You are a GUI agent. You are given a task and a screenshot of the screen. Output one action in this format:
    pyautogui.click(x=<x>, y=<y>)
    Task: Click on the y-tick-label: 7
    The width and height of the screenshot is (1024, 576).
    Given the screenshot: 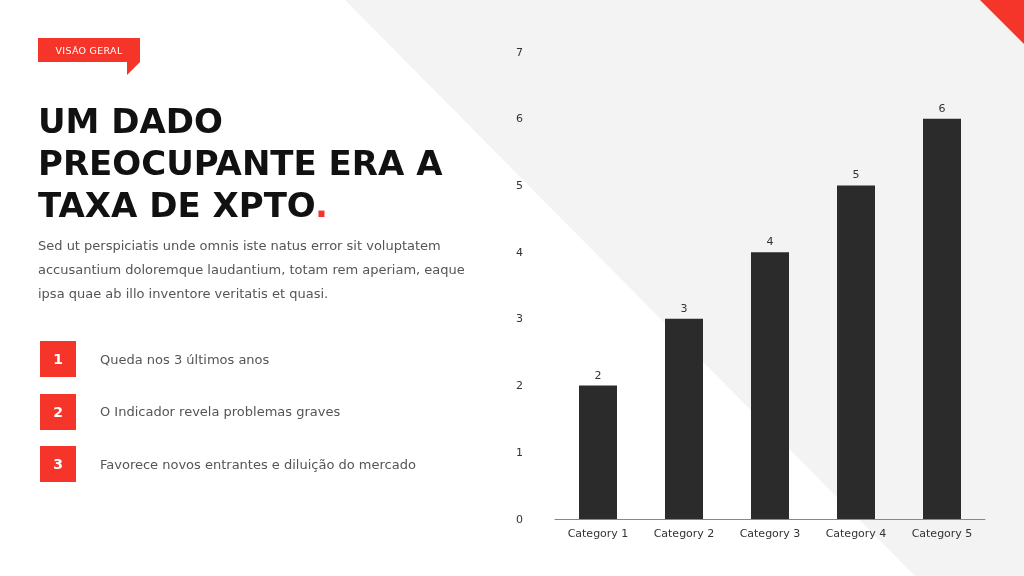 What is the action you would take?
    pyautogui.click(x=519, y=52)
    